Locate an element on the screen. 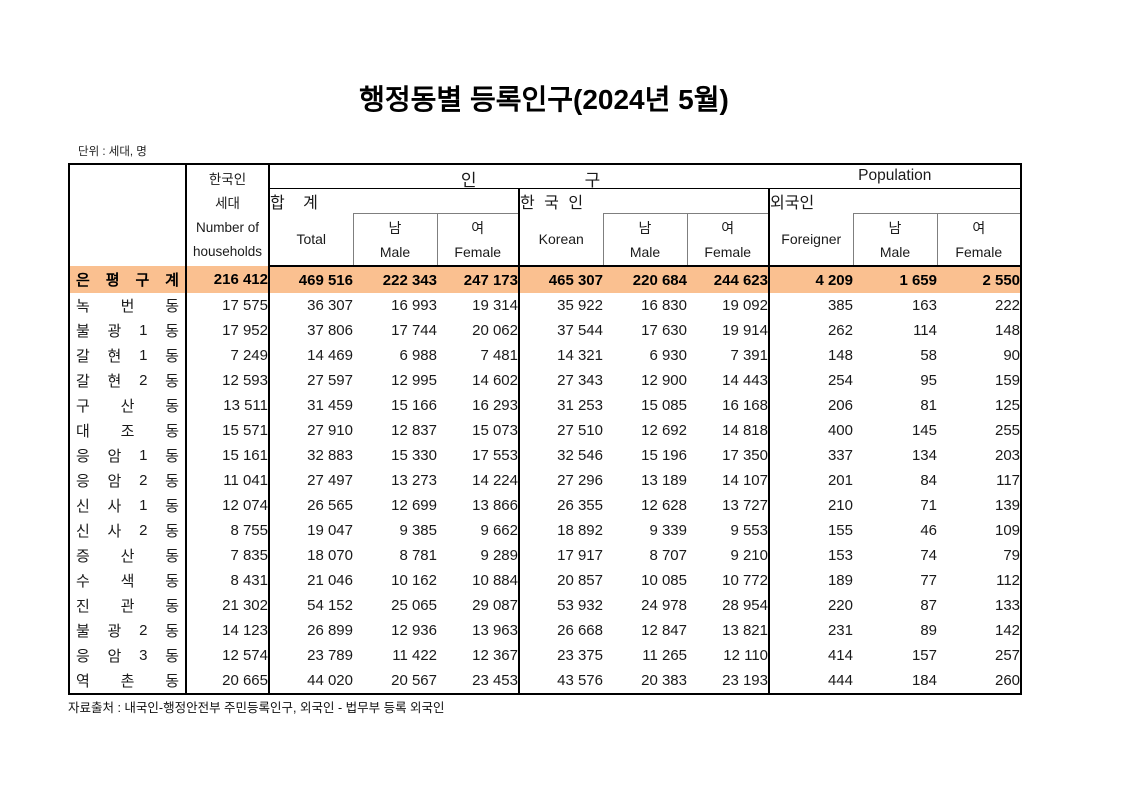  cell-foreigner: 153 is located at coordinates (840, 555).